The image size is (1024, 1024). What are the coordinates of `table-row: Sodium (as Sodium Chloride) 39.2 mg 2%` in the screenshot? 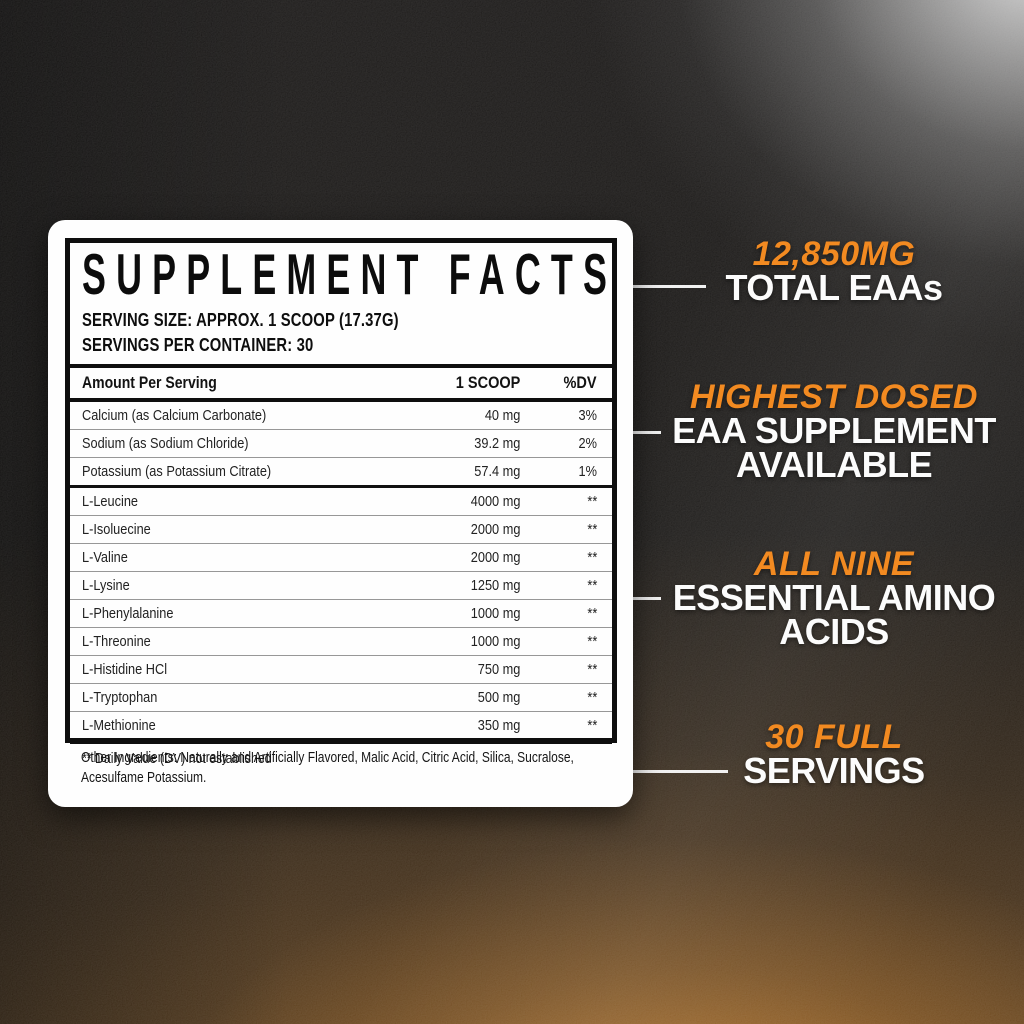 It's located at (341, 443).